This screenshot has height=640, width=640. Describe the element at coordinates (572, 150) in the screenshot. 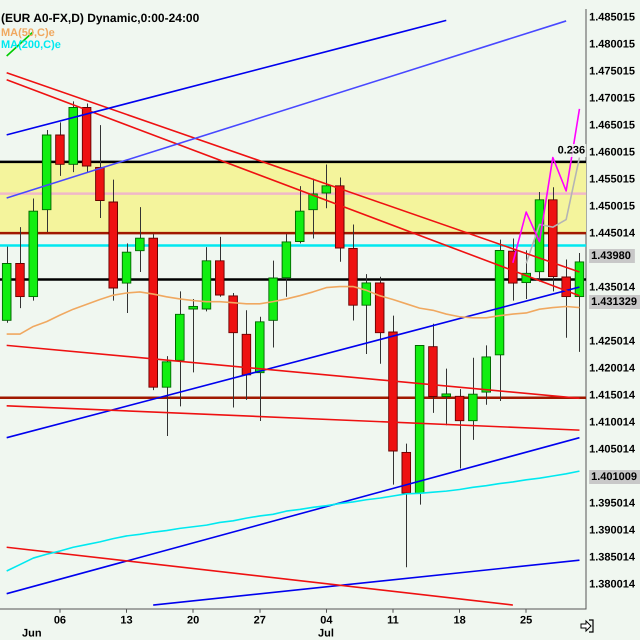

I see `annotation: 0.236` at that location.